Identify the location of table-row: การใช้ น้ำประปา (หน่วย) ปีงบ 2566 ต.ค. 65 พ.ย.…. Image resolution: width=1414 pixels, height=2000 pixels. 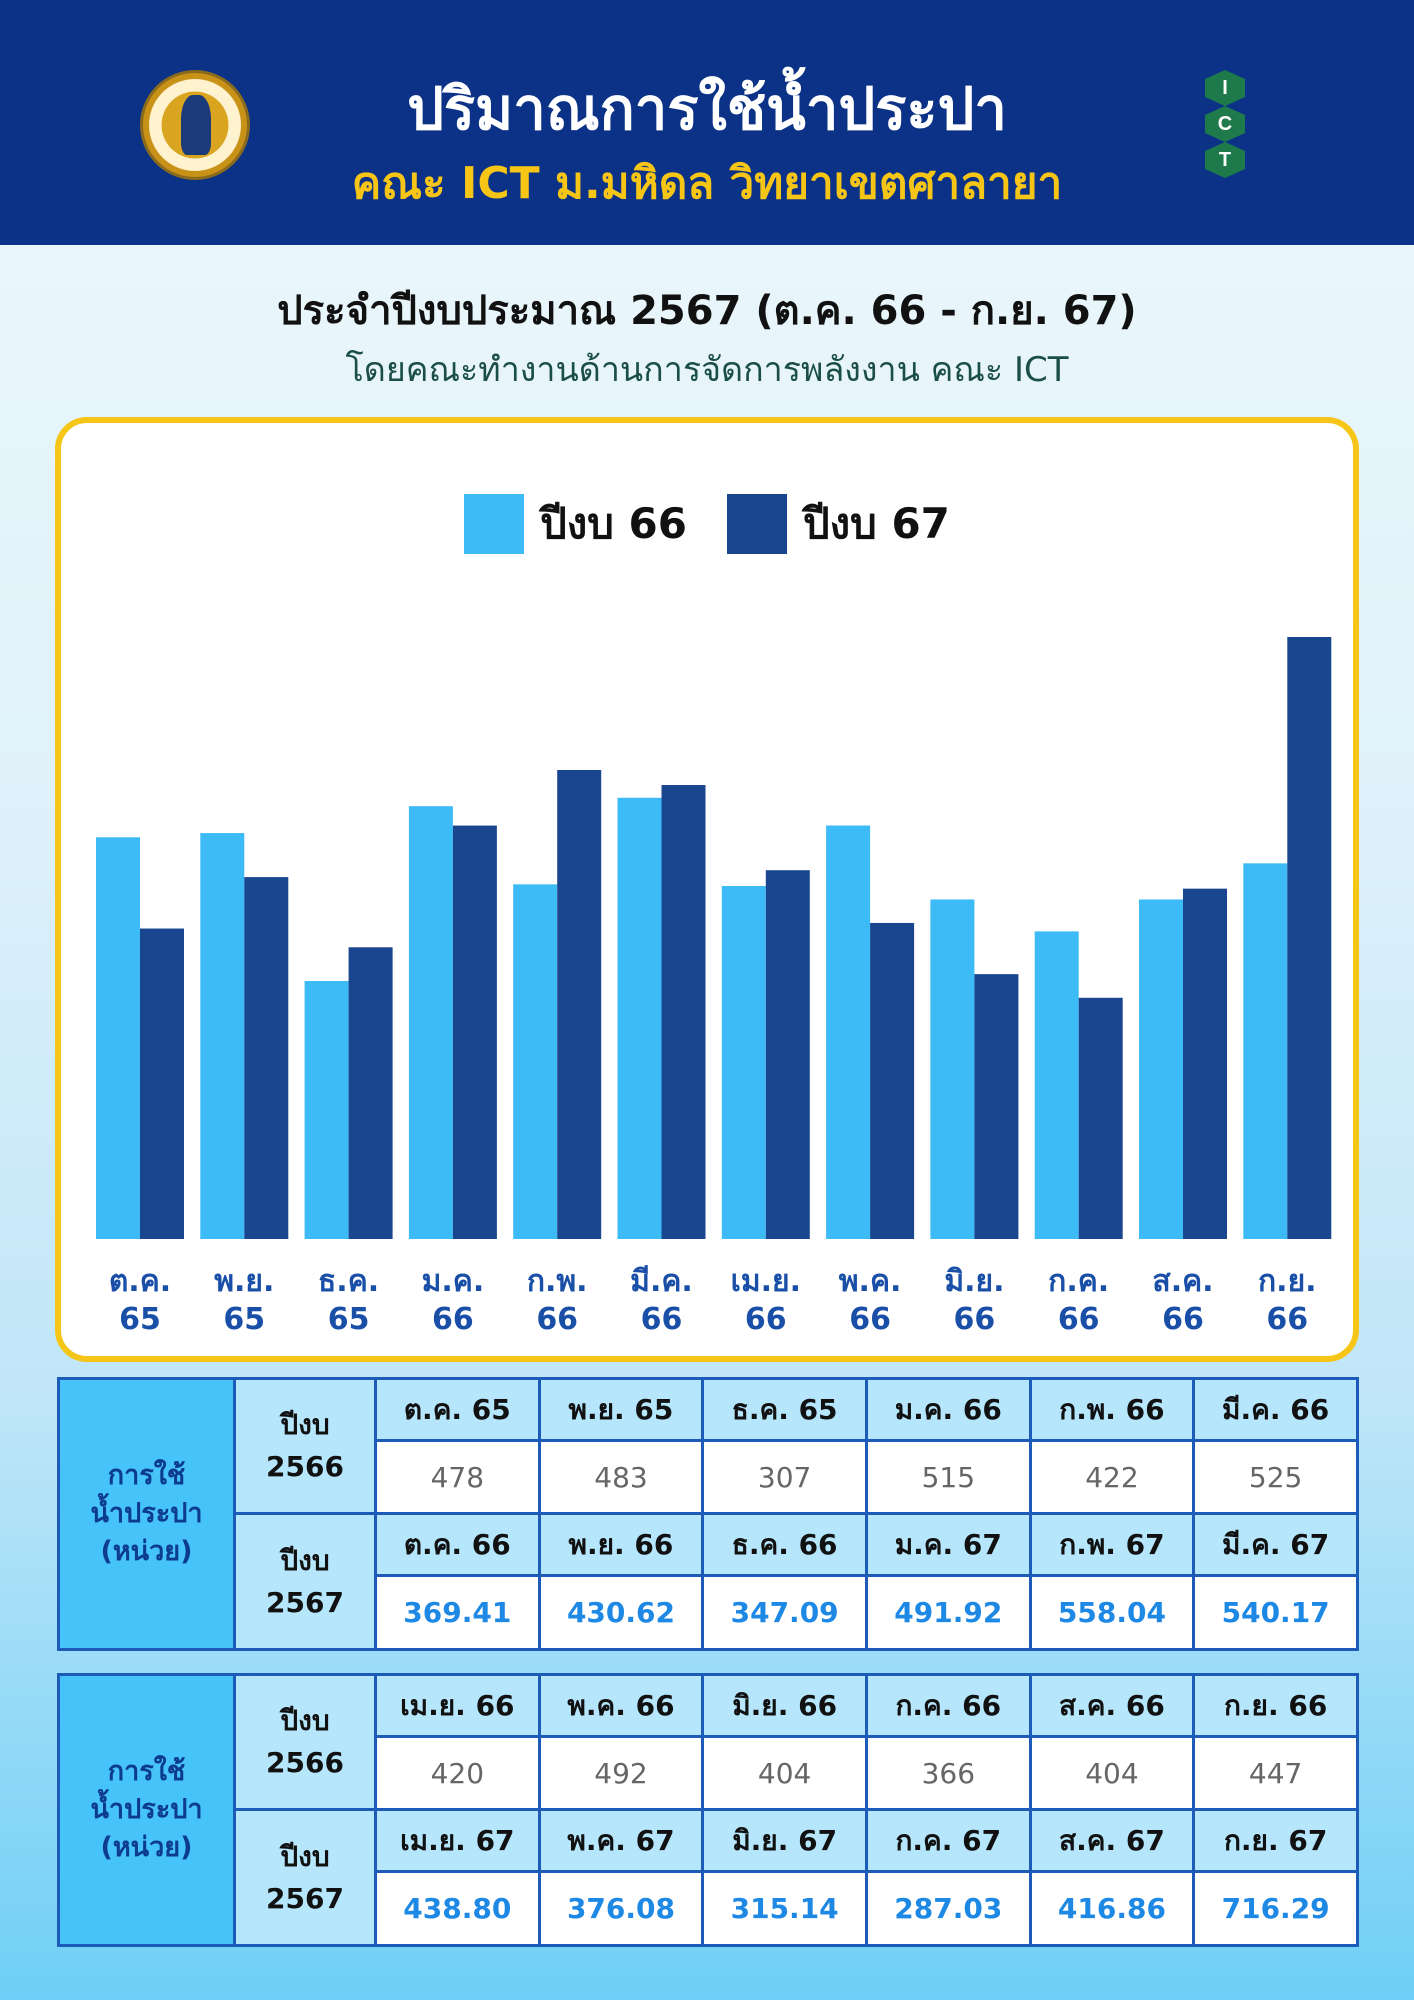
(708, 1514).